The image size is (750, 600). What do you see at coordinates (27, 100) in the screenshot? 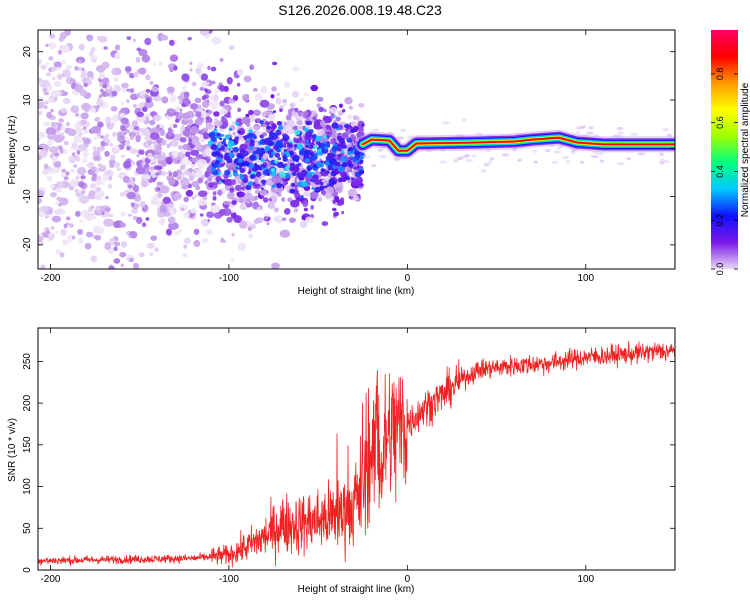
I see `spectrogram-y-tick-label: 10` at bounding box center [27, 100].